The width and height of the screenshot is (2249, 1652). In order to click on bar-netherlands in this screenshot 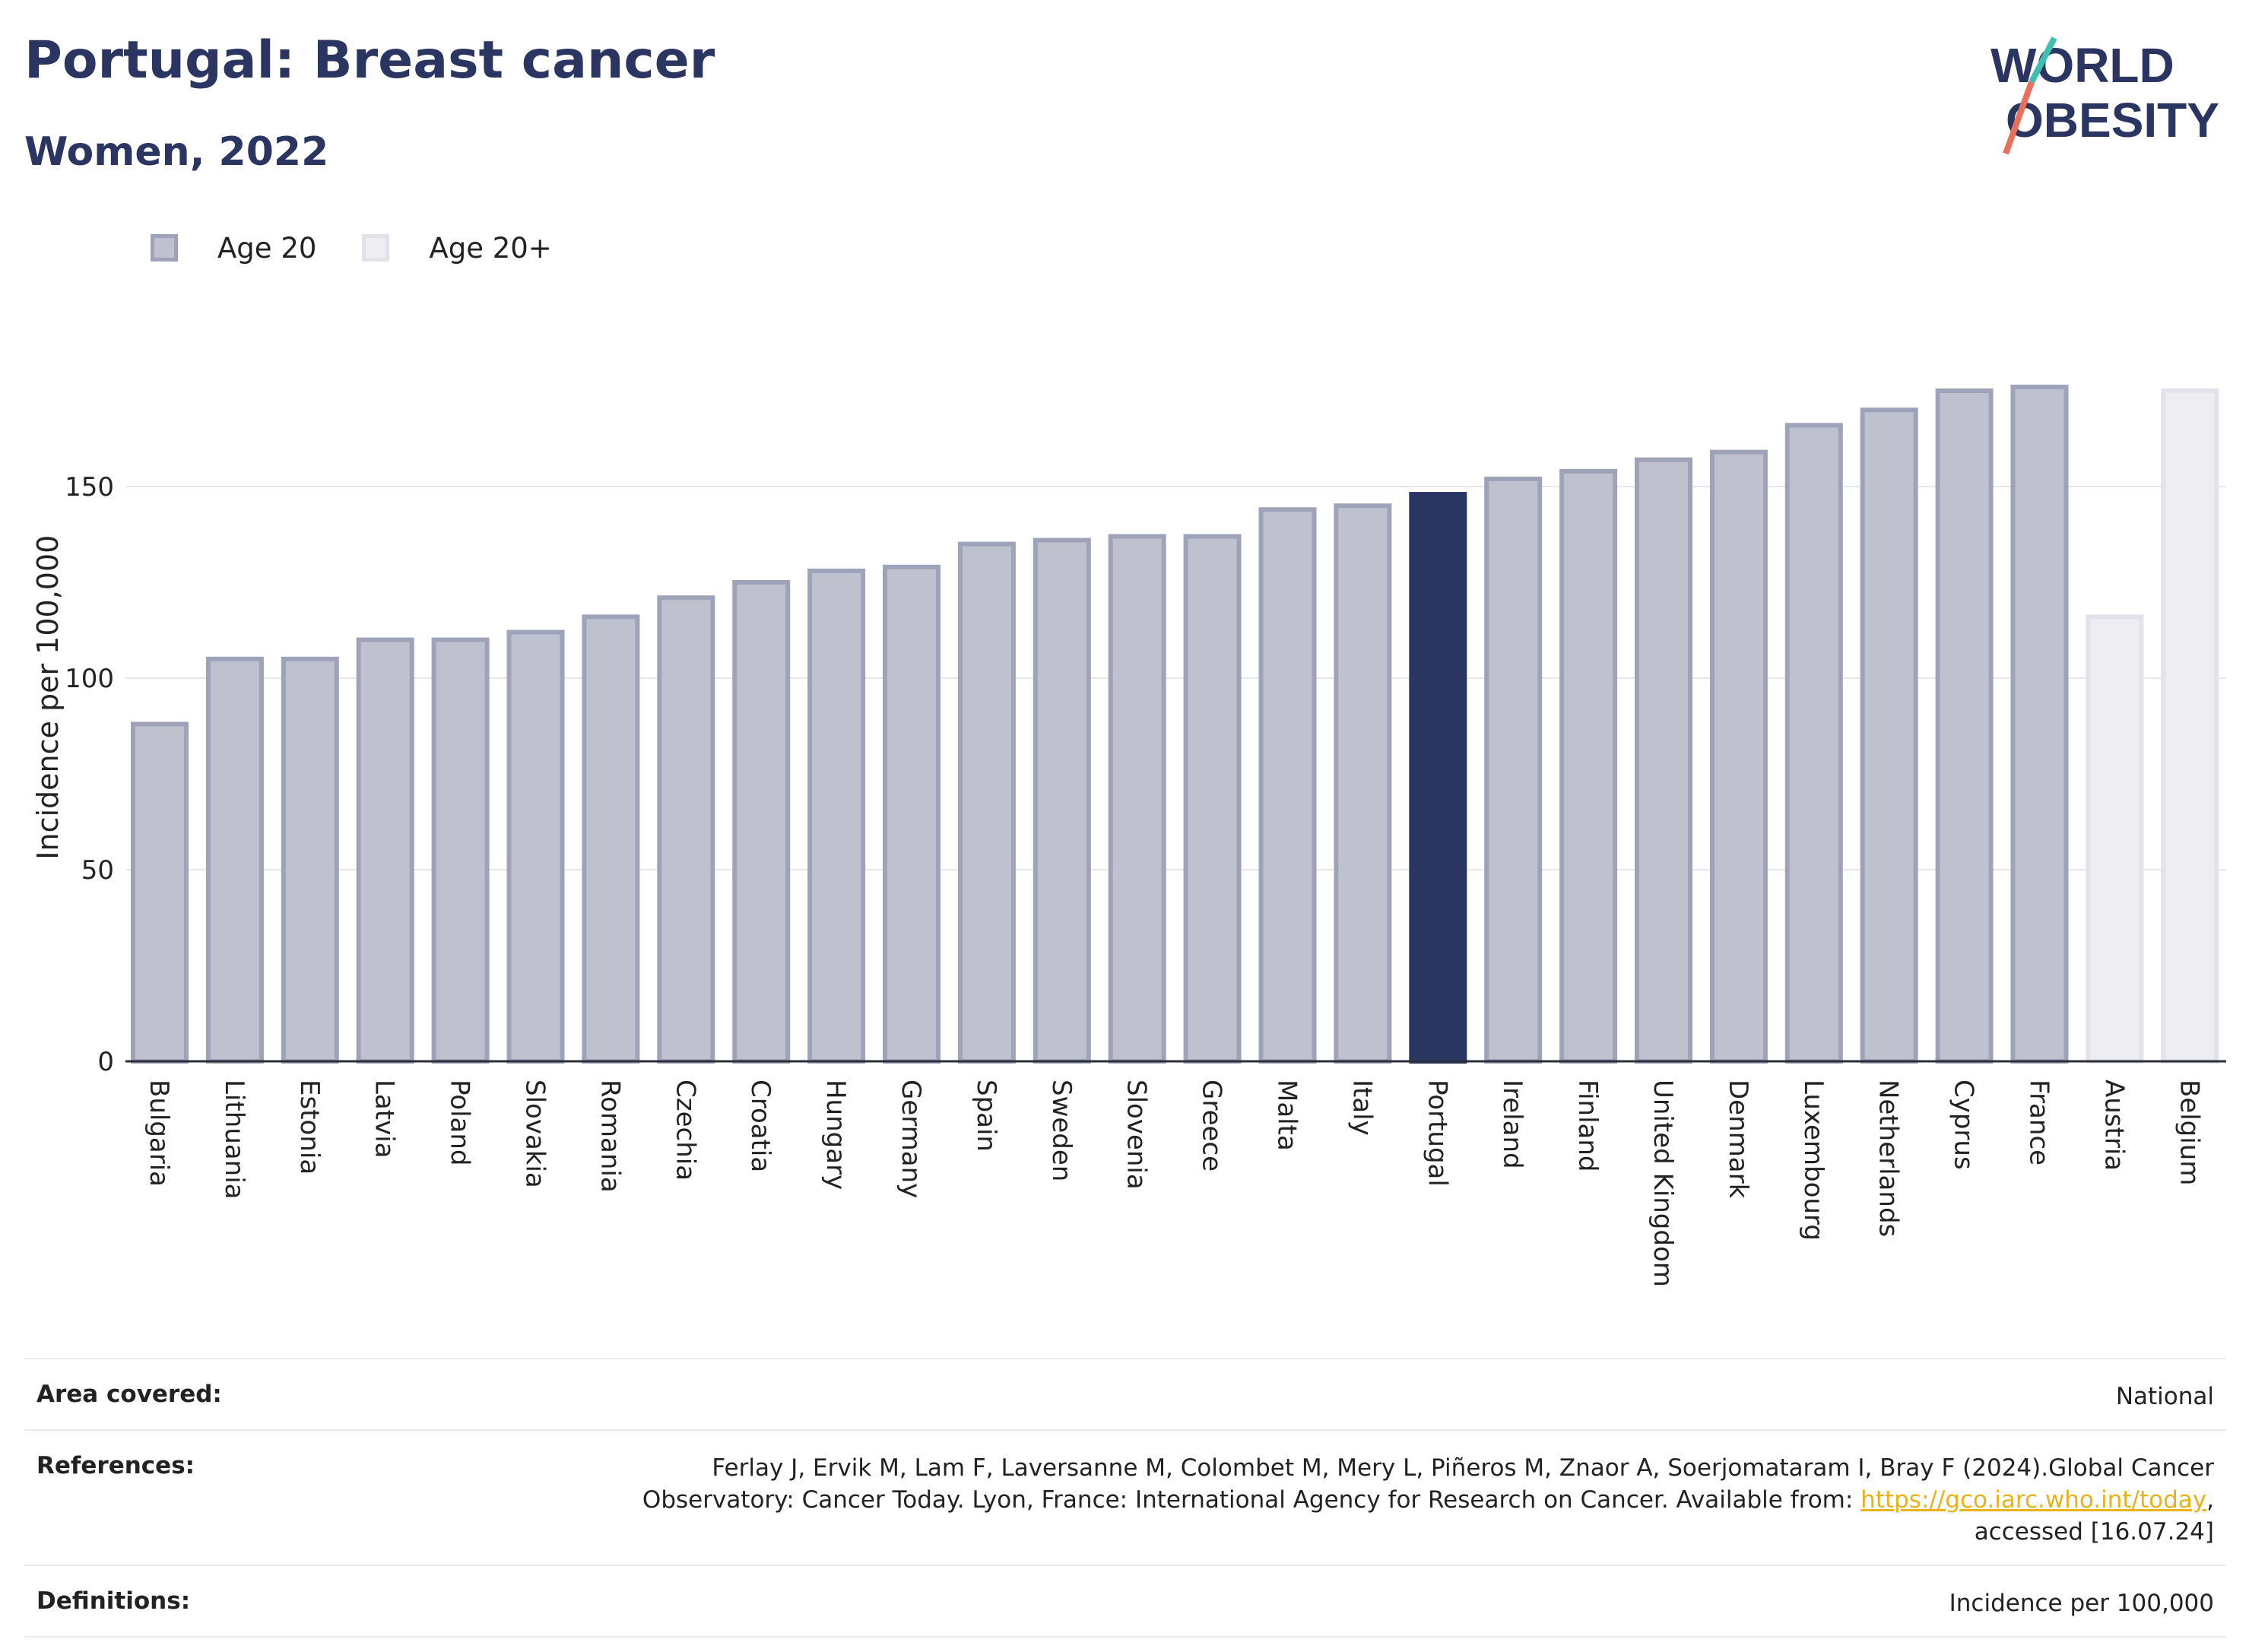, I will do `click(1889, 735)`.